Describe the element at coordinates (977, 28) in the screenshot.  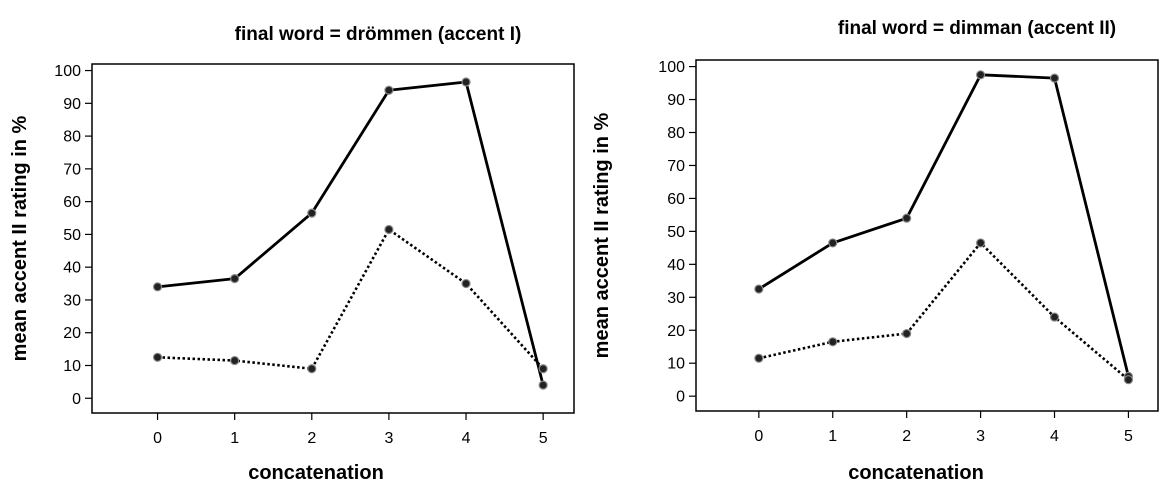
I see `chart-title: final word = dimman (accent II)` at that location.